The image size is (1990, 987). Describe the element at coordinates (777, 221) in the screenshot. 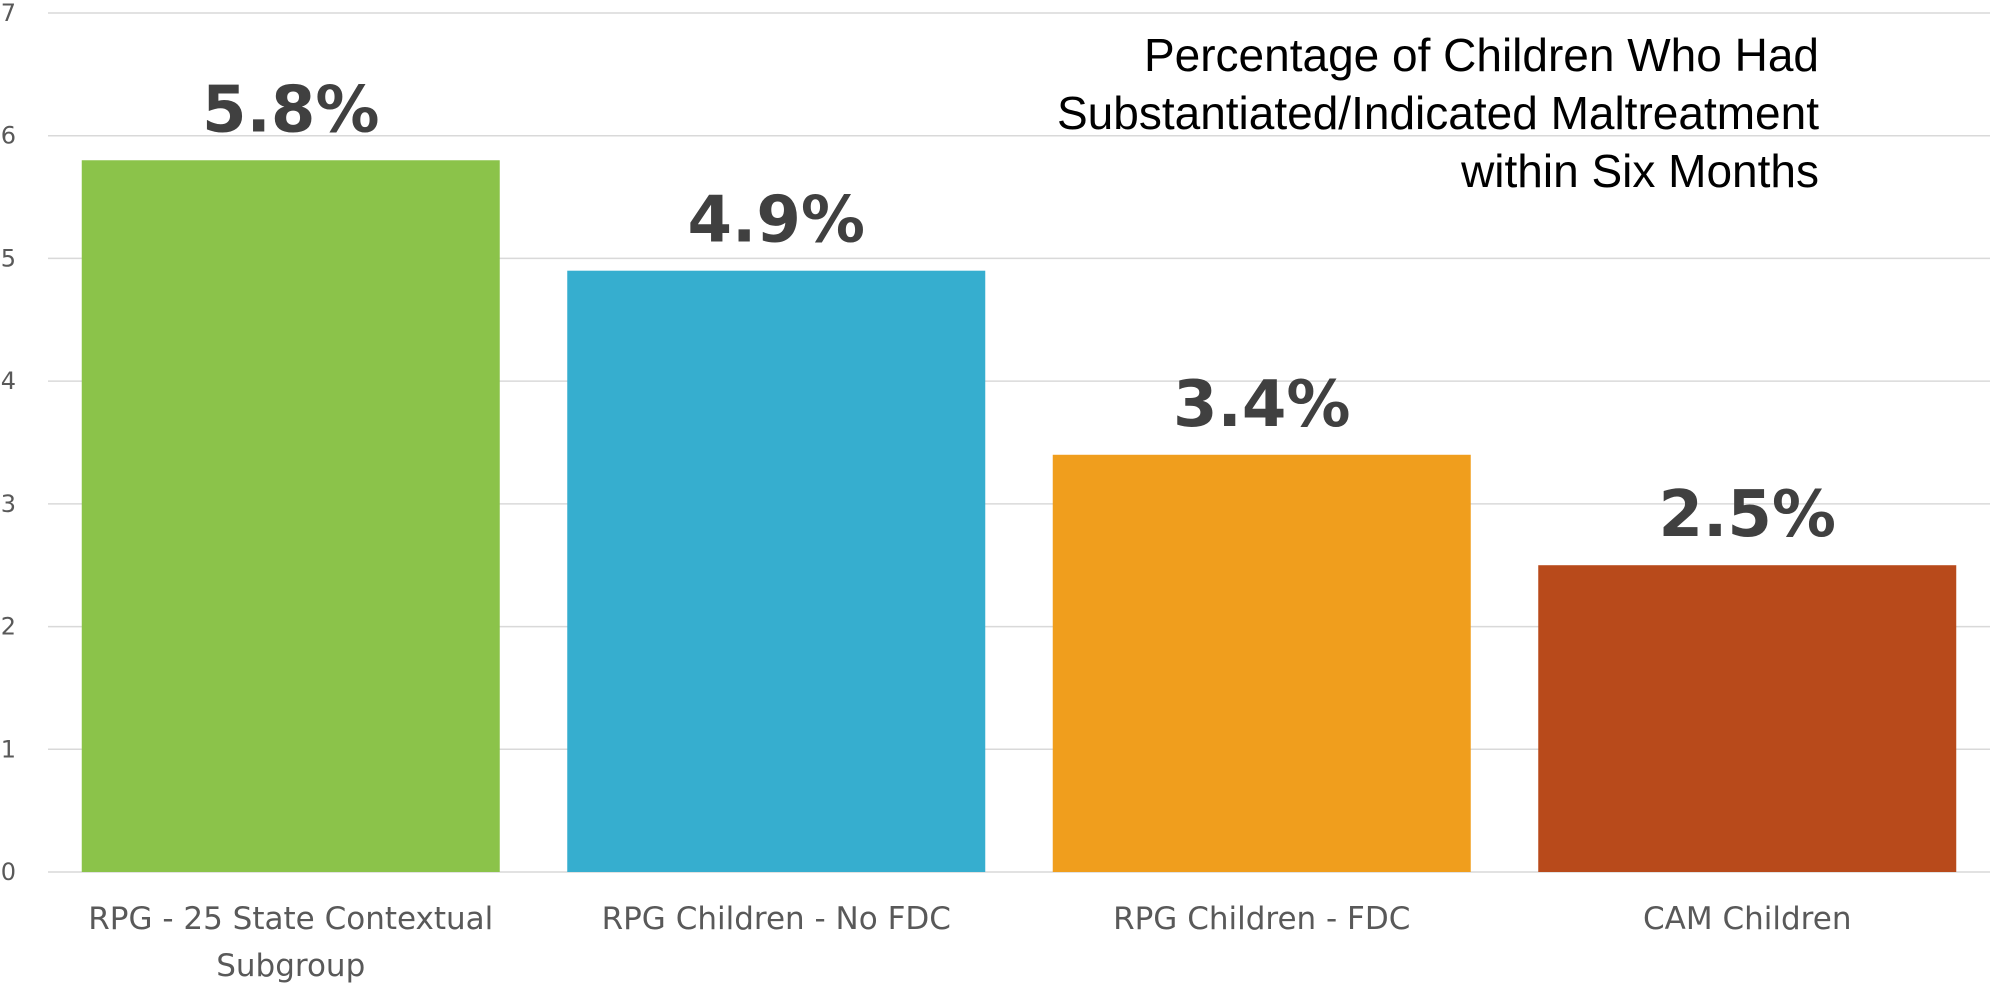

I see `data-label-2: 4.9%` at that location.